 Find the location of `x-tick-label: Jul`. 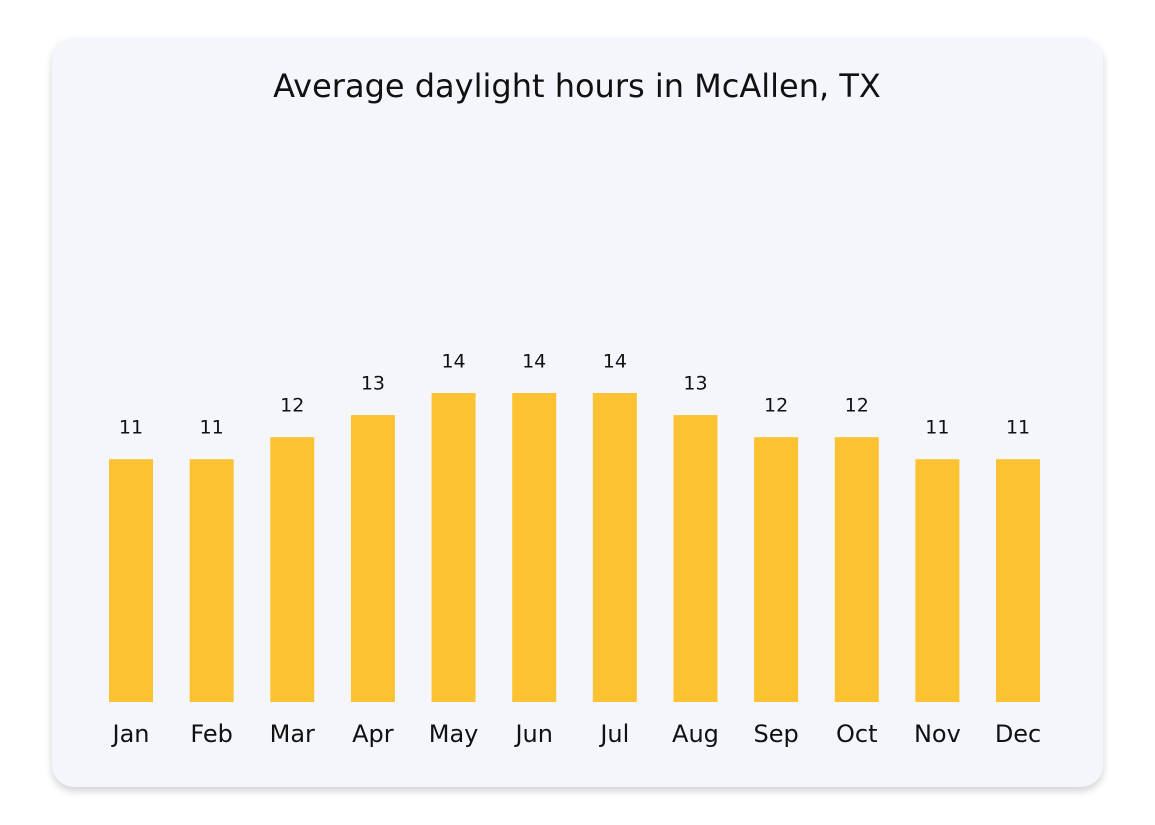

x-tick-label: Jul is located at coordinates (613, 734).